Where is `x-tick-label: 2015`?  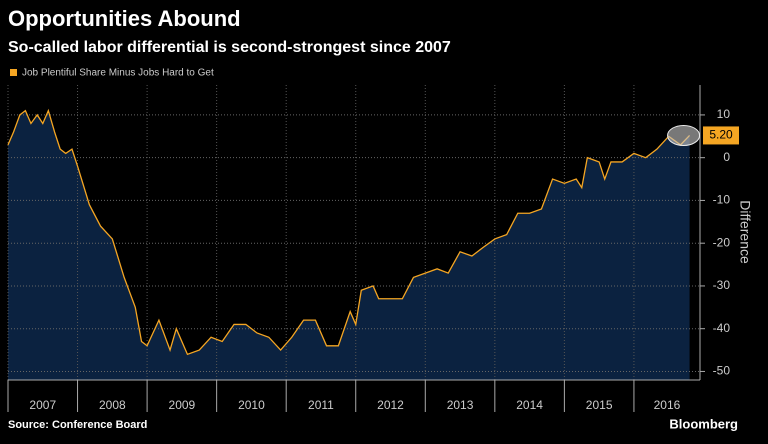
x-tick-label: 2015 is located at coordinates (599, 405).